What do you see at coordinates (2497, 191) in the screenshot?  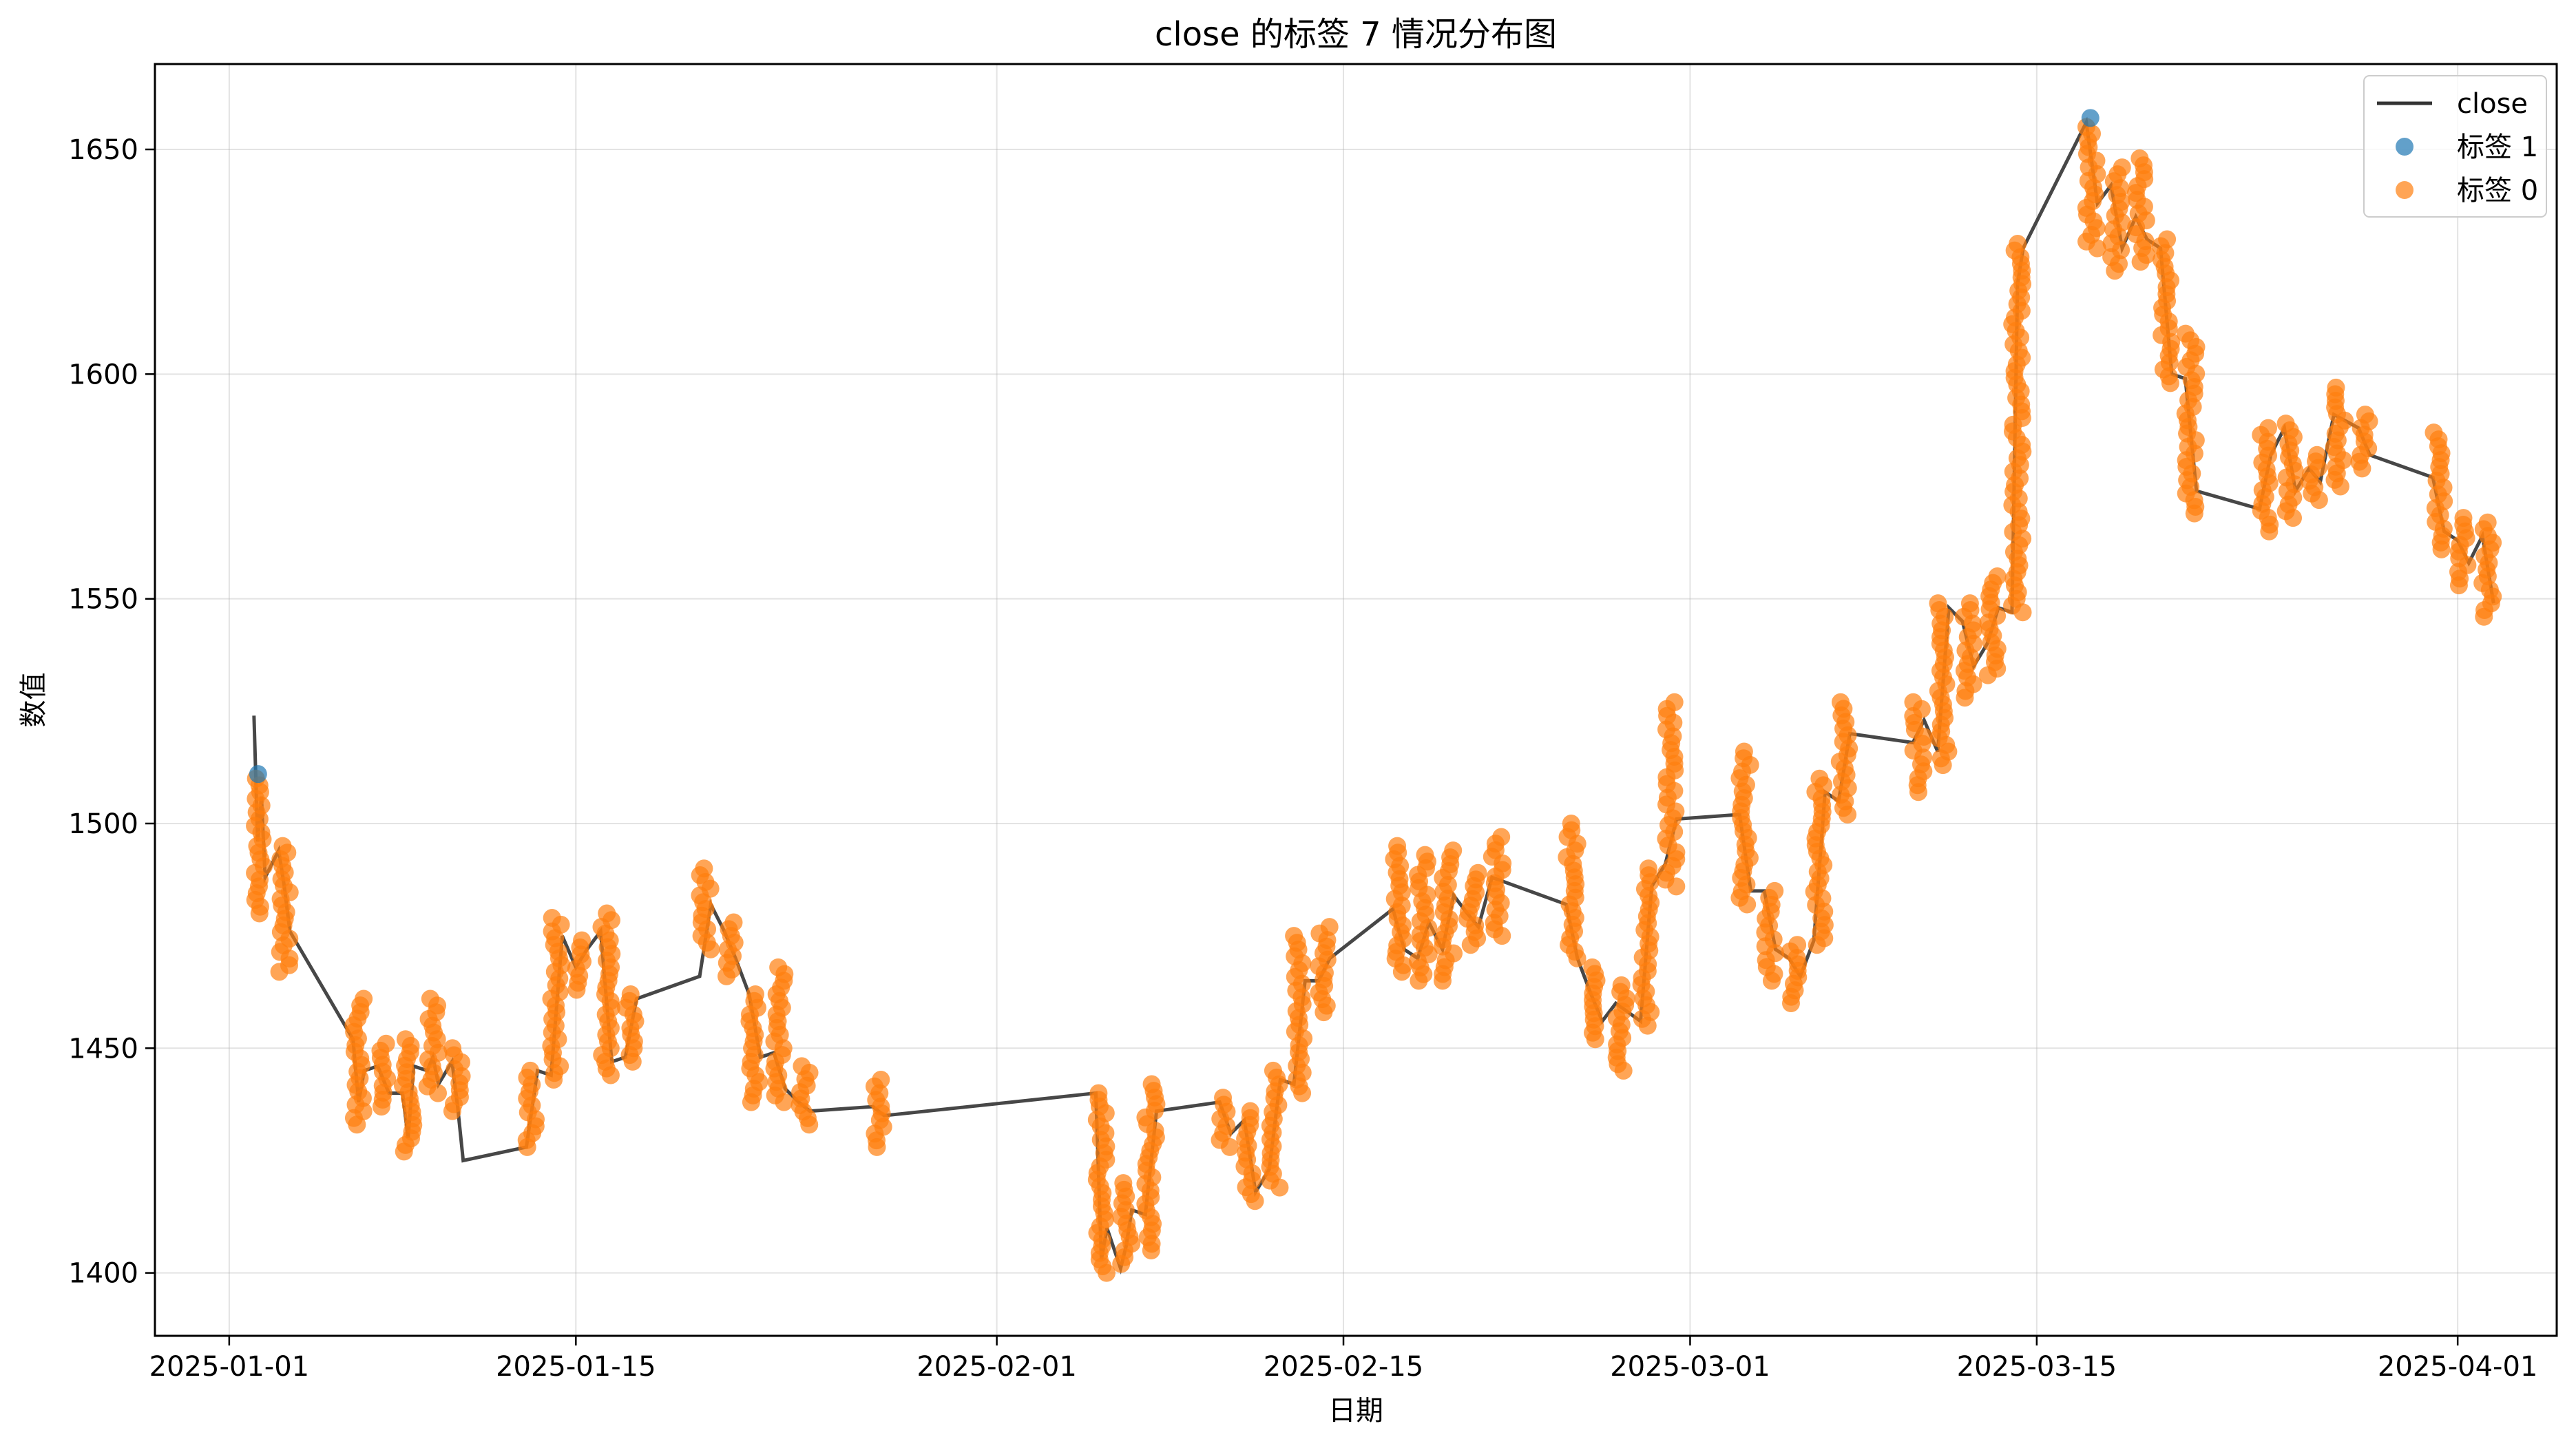 I see `legend-label: 标签 0` at bounding box center [2497, 191].